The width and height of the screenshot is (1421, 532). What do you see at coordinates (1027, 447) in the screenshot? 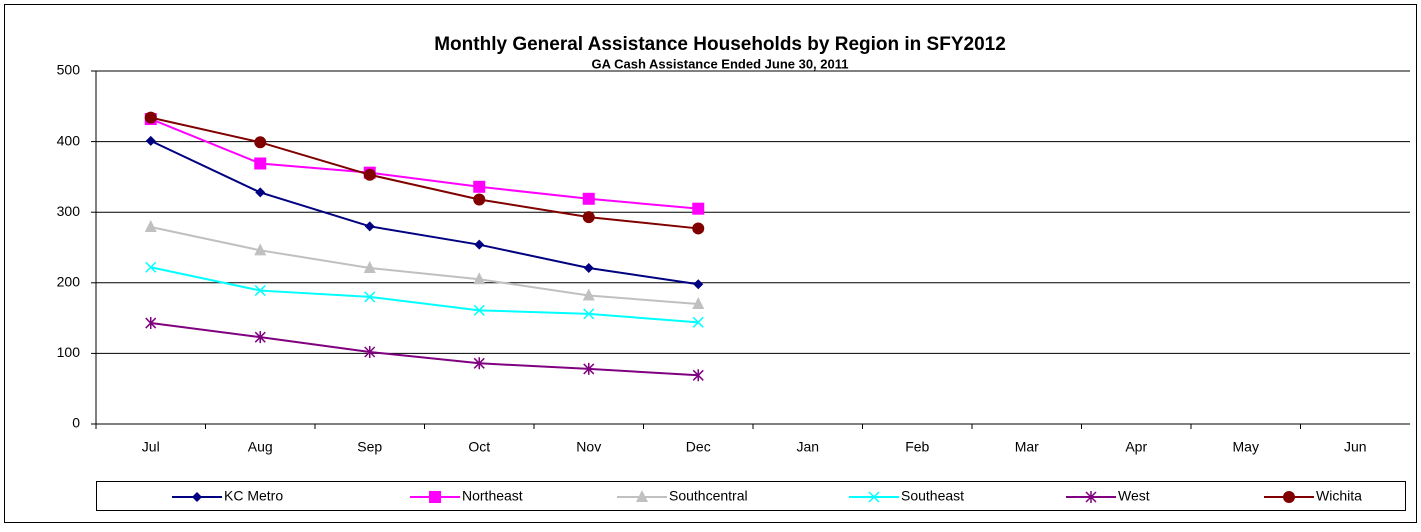
I see `x-tick-label: Mar` at bounding box center [1027, 447].